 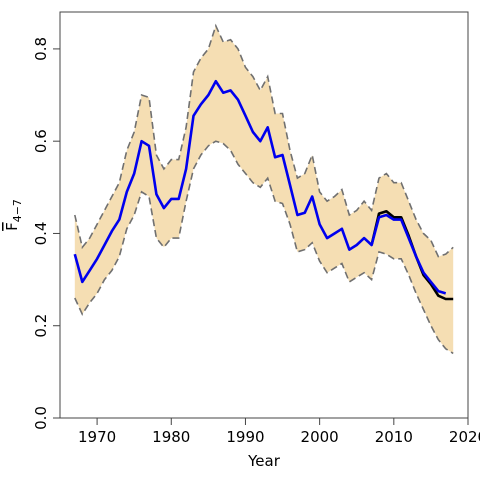 What do you see at coordinates (41, 49) in the screenshot?
I see `y-tick-label: 0.8` at bounding box center [41, 49].